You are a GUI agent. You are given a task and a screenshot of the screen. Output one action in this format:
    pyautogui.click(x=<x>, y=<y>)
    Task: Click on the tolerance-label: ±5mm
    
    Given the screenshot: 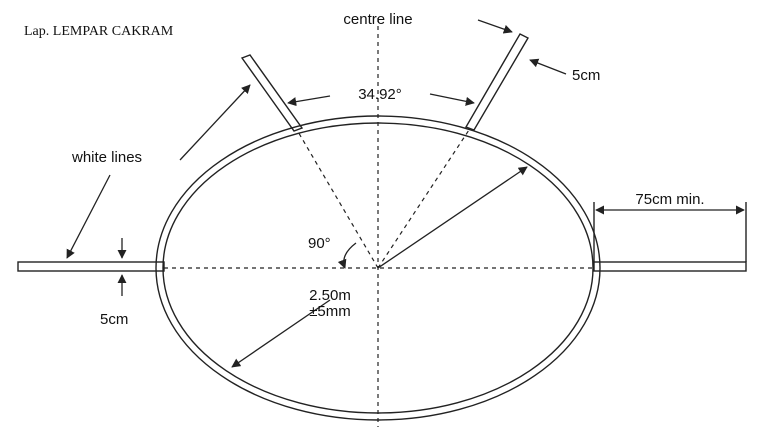 What is the action you would take?
    pyautogui.click(x=330, y=311)
    